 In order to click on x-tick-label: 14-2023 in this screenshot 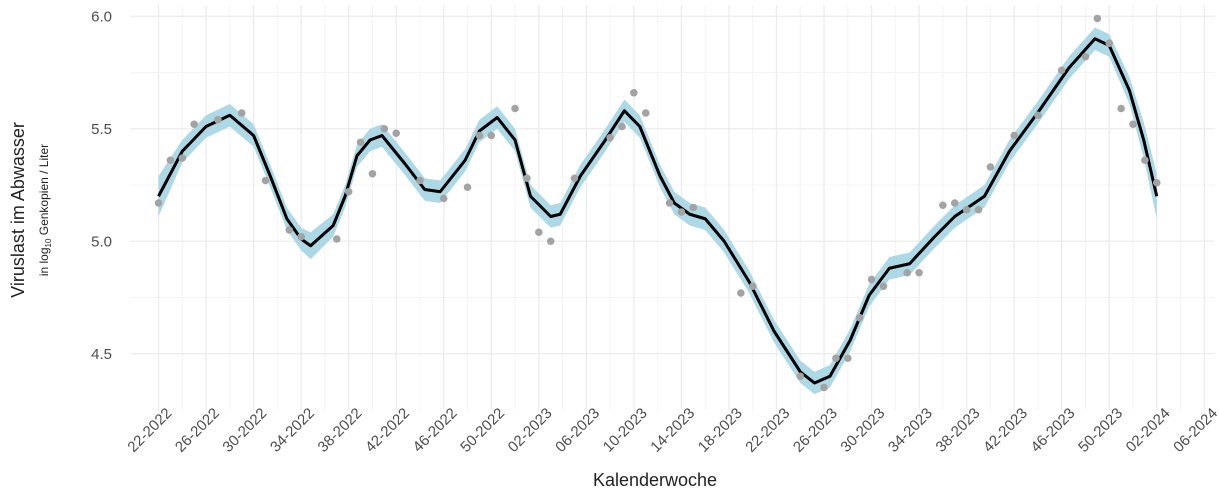, I will do `click(672, 430)`.